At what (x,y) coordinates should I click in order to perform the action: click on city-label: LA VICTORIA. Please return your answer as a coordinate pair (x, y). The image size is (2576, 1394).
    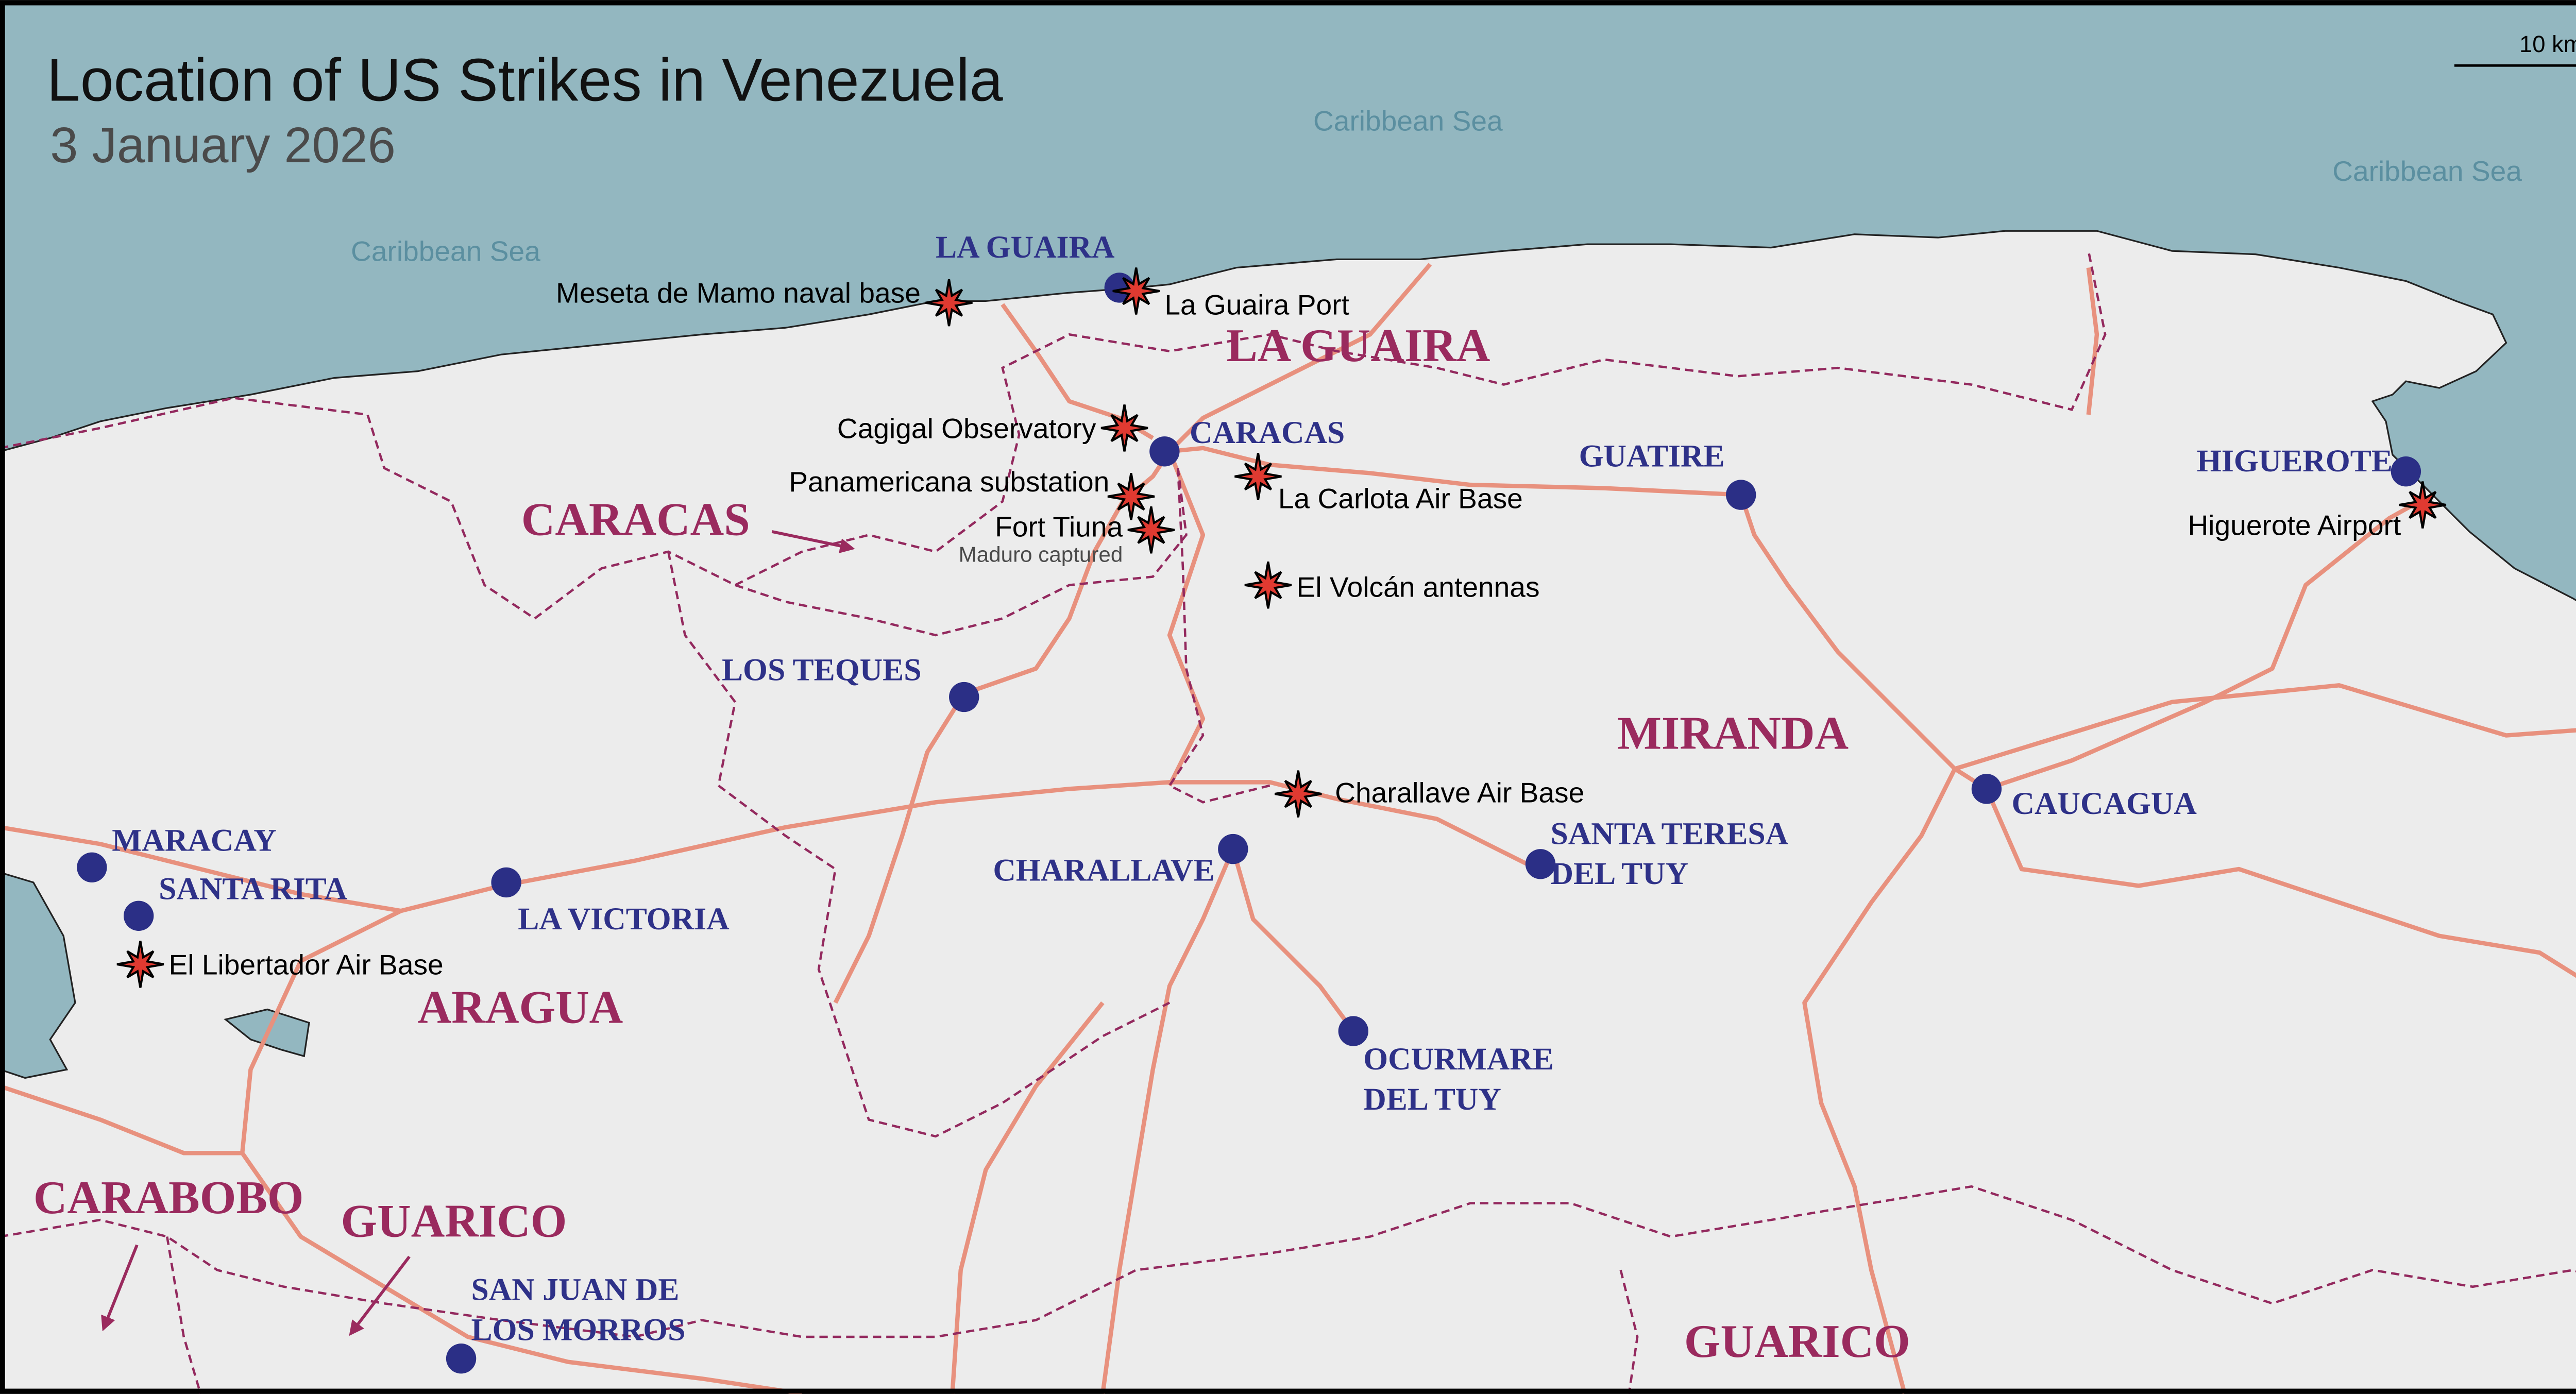
    Looking at the image, I should click on (624, 919).